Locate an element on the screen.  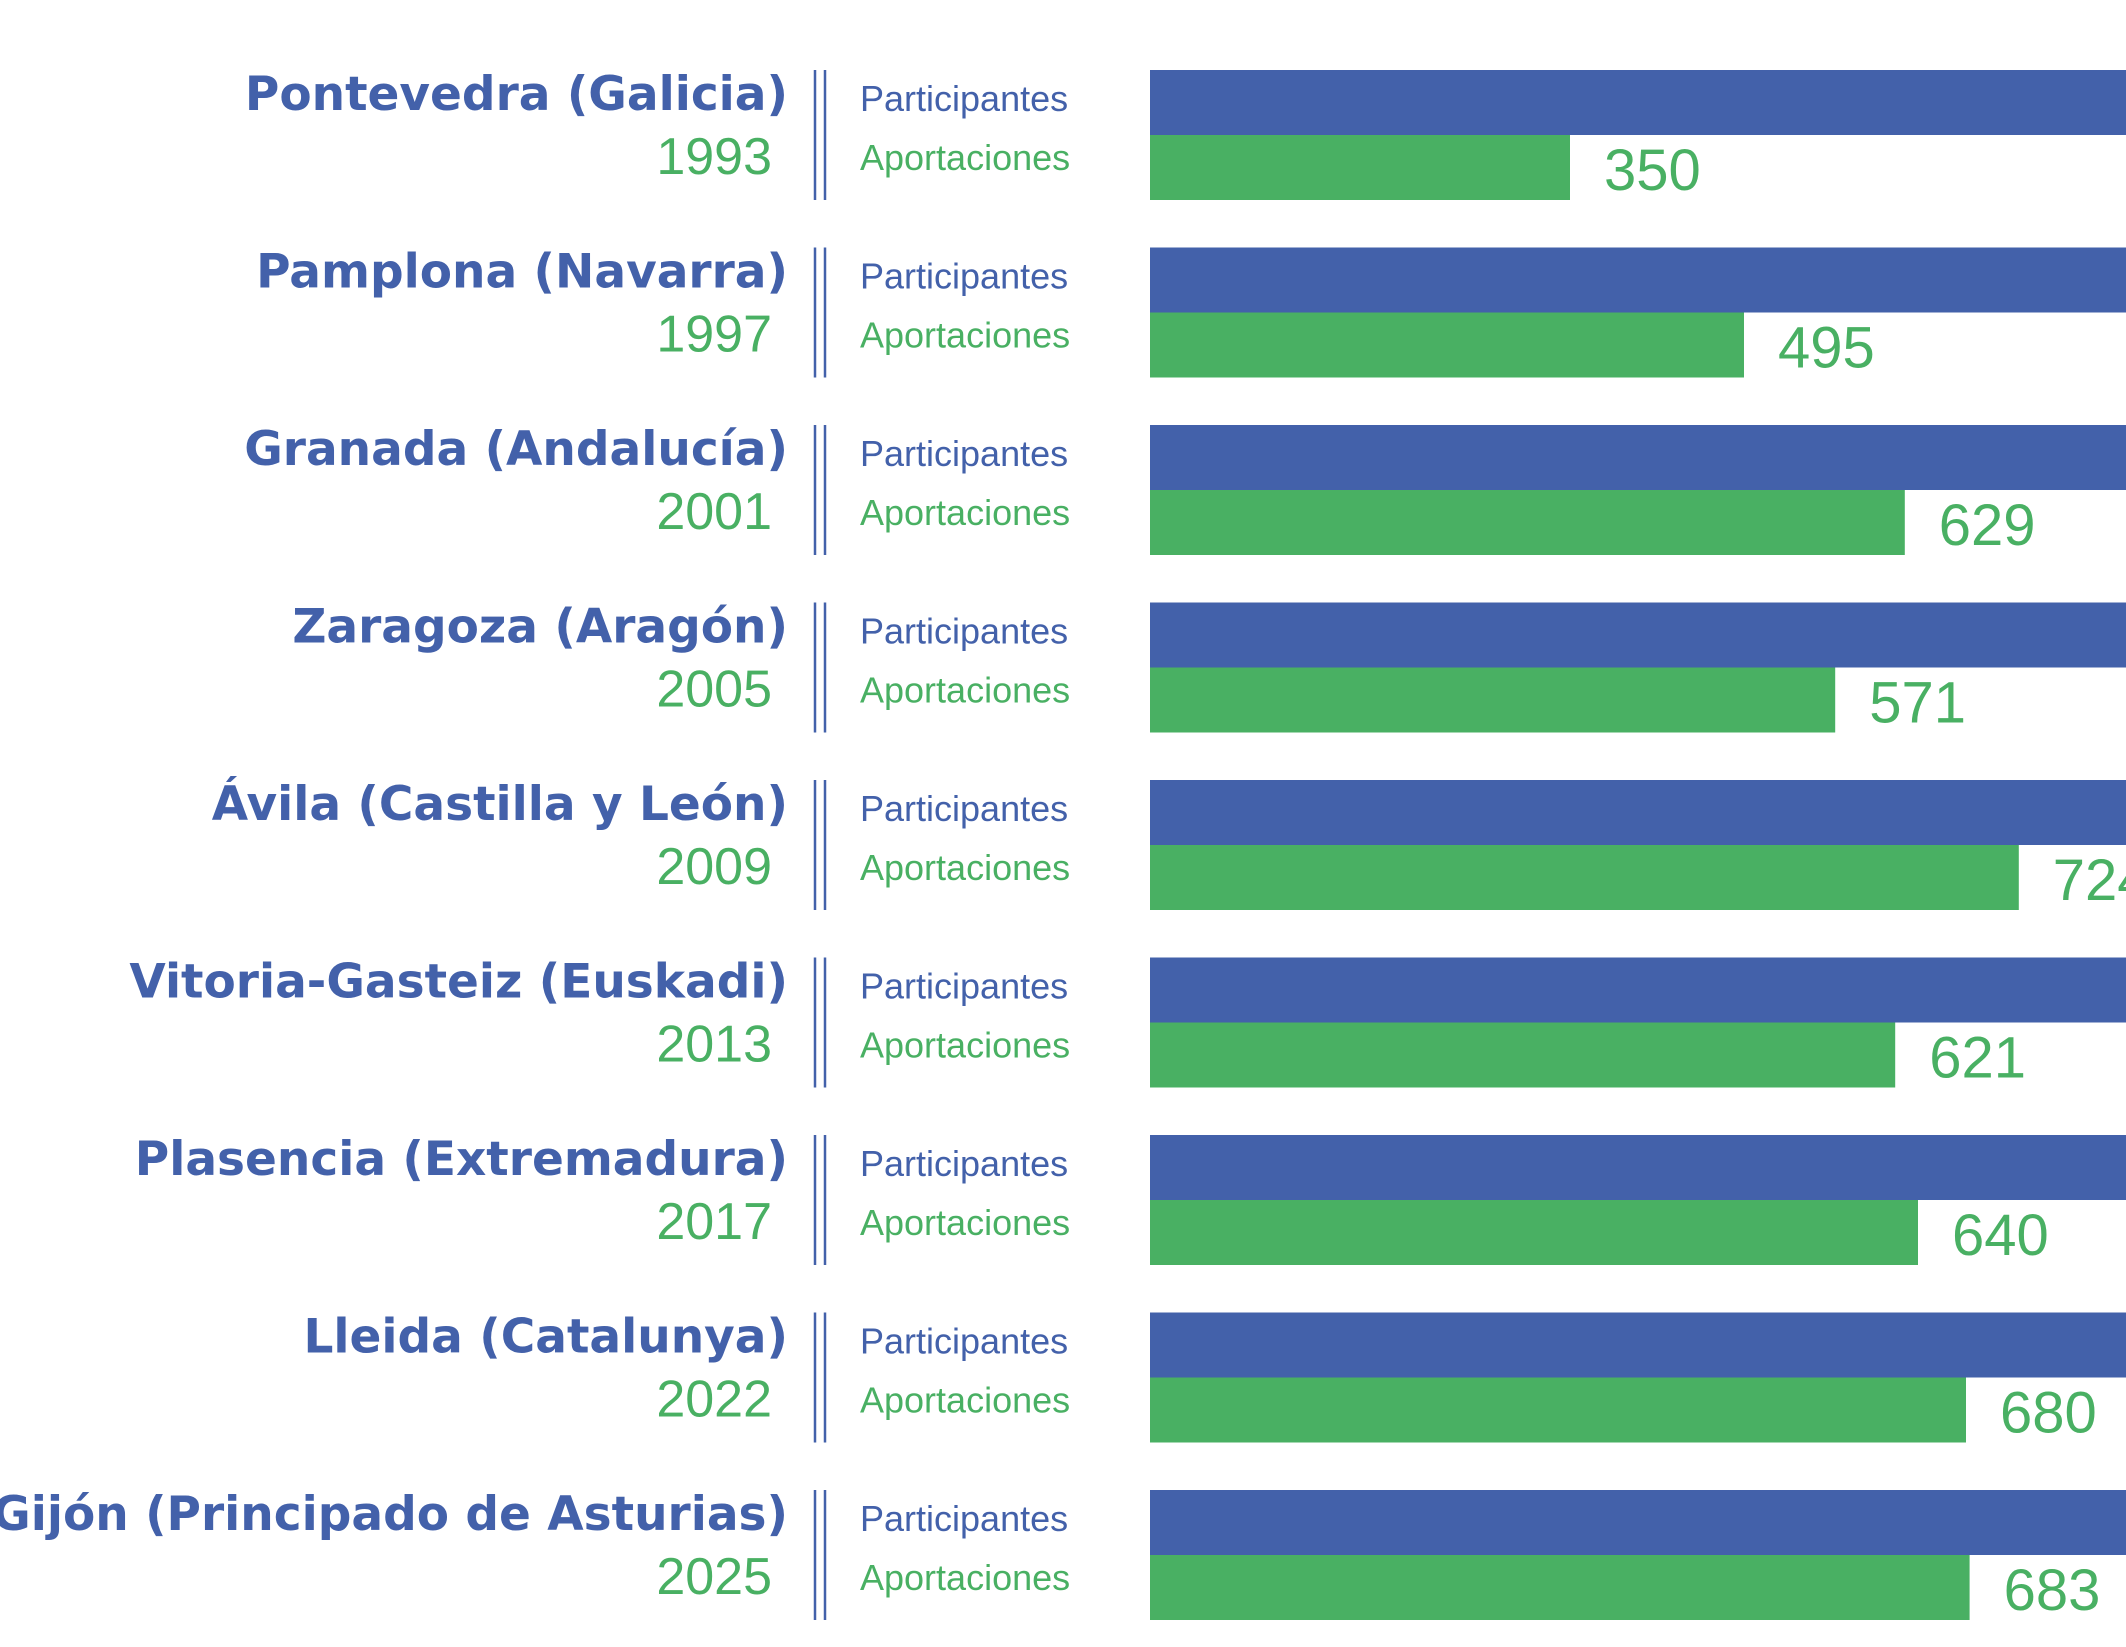
category-label: Pontevedra (Galicia) is located at coordinates (516, 94).